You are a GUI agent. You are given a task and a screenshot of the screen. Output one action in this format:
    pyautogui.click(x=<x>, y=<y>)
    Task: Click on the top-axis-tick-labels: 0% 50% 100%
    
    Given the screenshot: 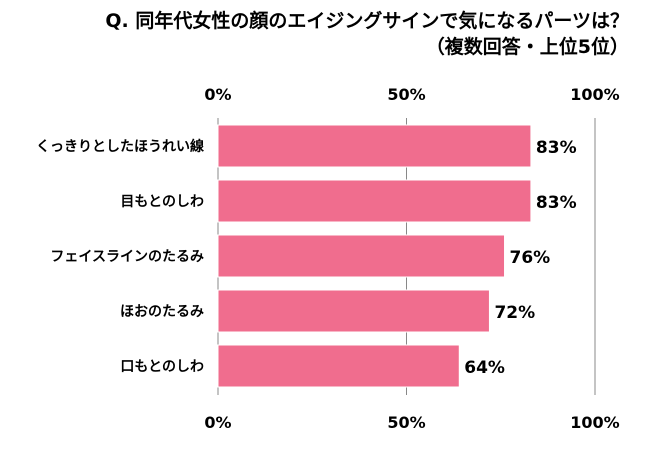 What is the action you would take?
    pyautogui.click(x=411, y=94)
    